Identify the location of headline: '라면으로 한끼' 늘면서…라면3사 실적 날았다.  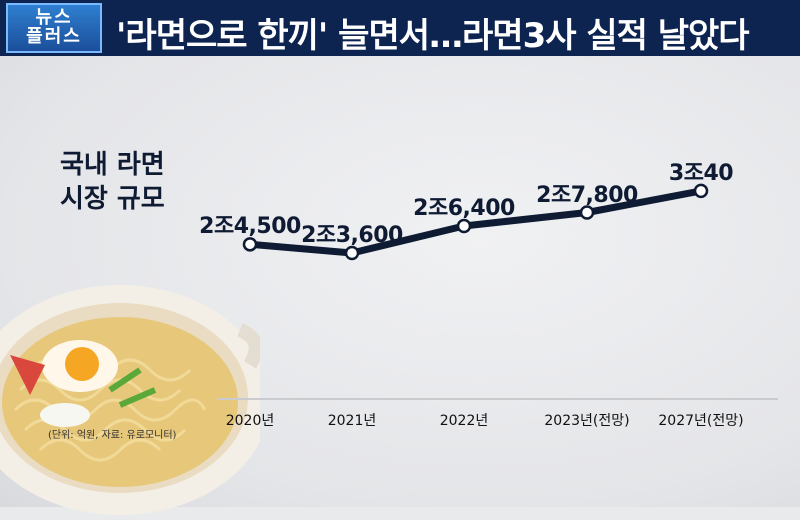
(433, 36).